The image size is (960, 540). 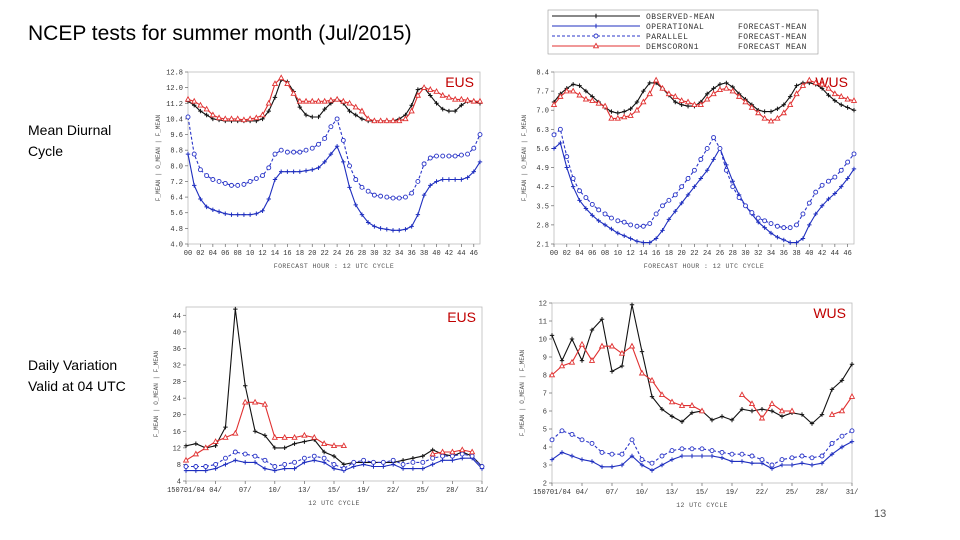 What do you see at coordinates (543, 341) in the screenshot?
I see `y-tick-label: 10` at bounding box center [543, 341].